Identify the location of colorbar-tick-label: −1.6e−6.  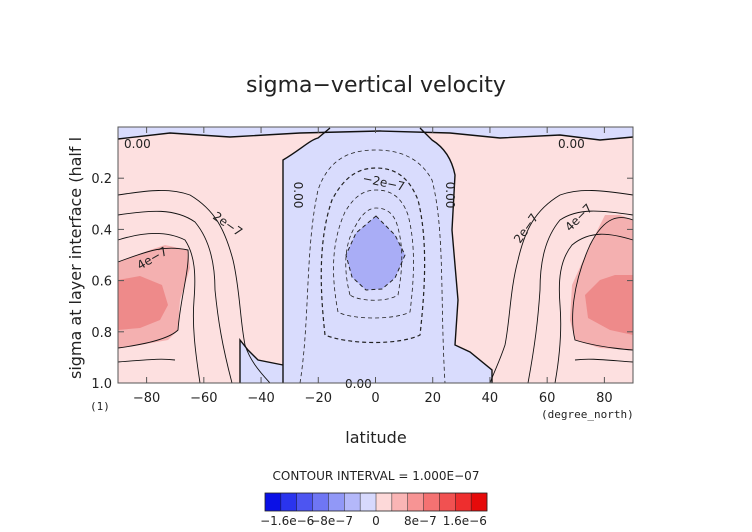
(287, 521).